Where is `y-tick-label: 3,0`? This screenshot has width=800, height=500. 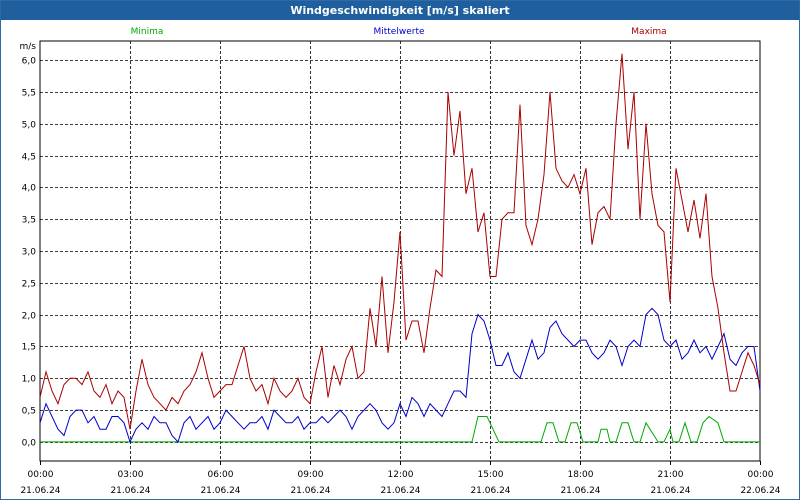
y-tick-label: 3,0 is located at coordinates (29, 253).